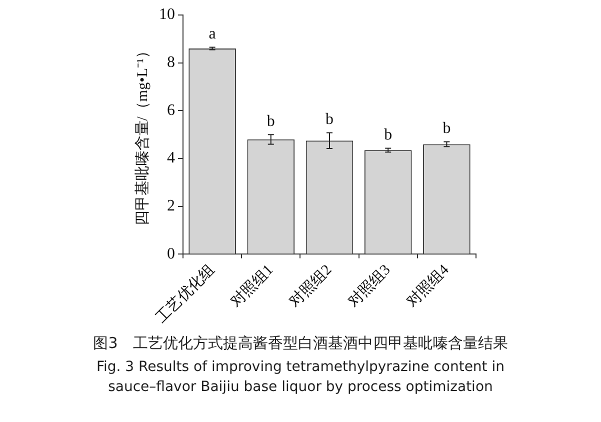  What do you see at coordinates (171, 63) in the screenshot?
I see `y-tick-label: 8` at bounding box center [171, 63].